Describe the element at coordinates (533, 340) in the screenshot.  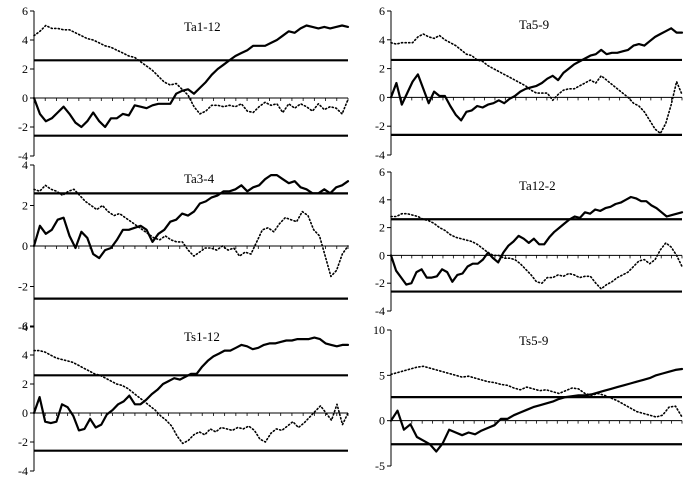
I see `chart-title: Ts5-9` at that location.